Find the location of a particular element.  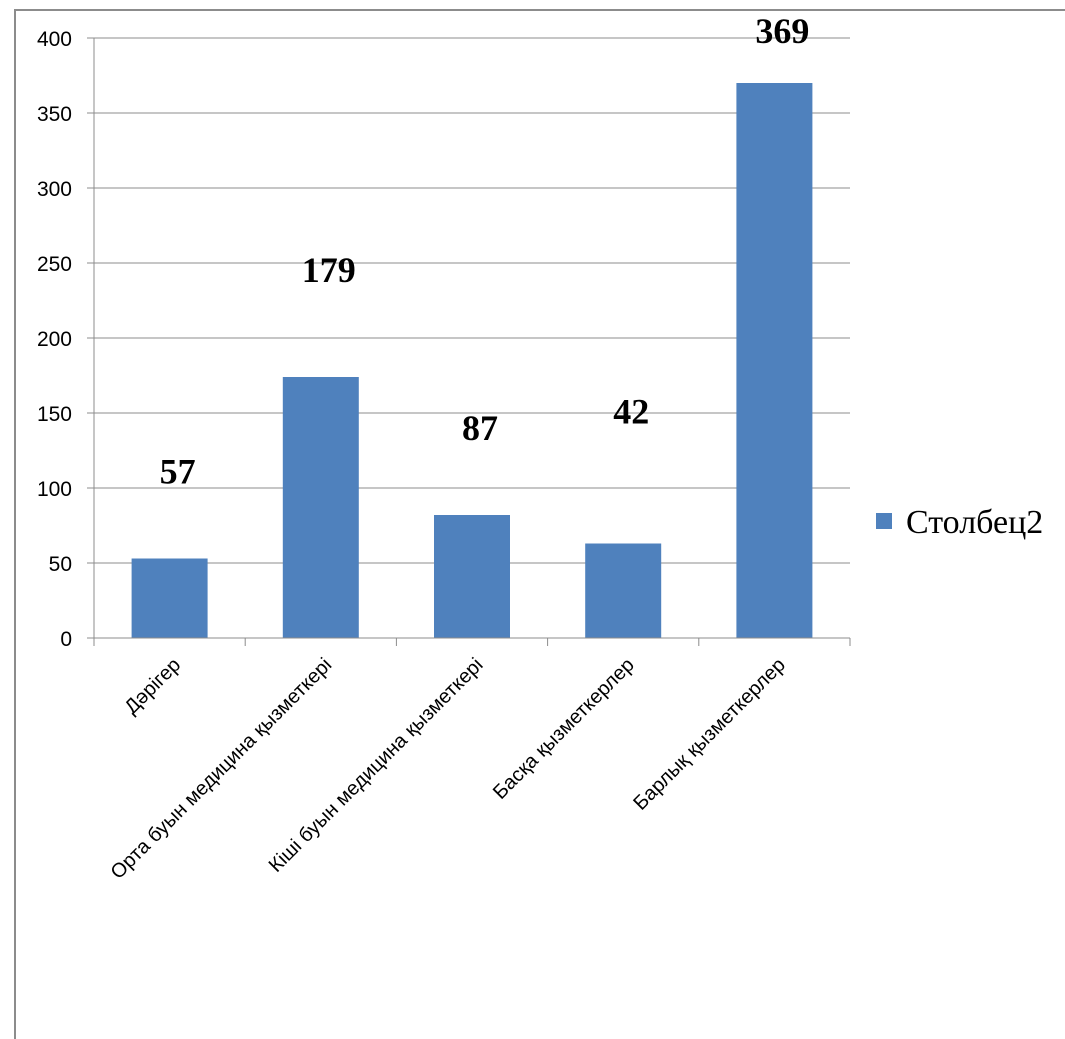

x-tick-label: Басқа қызметкерлер is located at coordinates (564, 729).